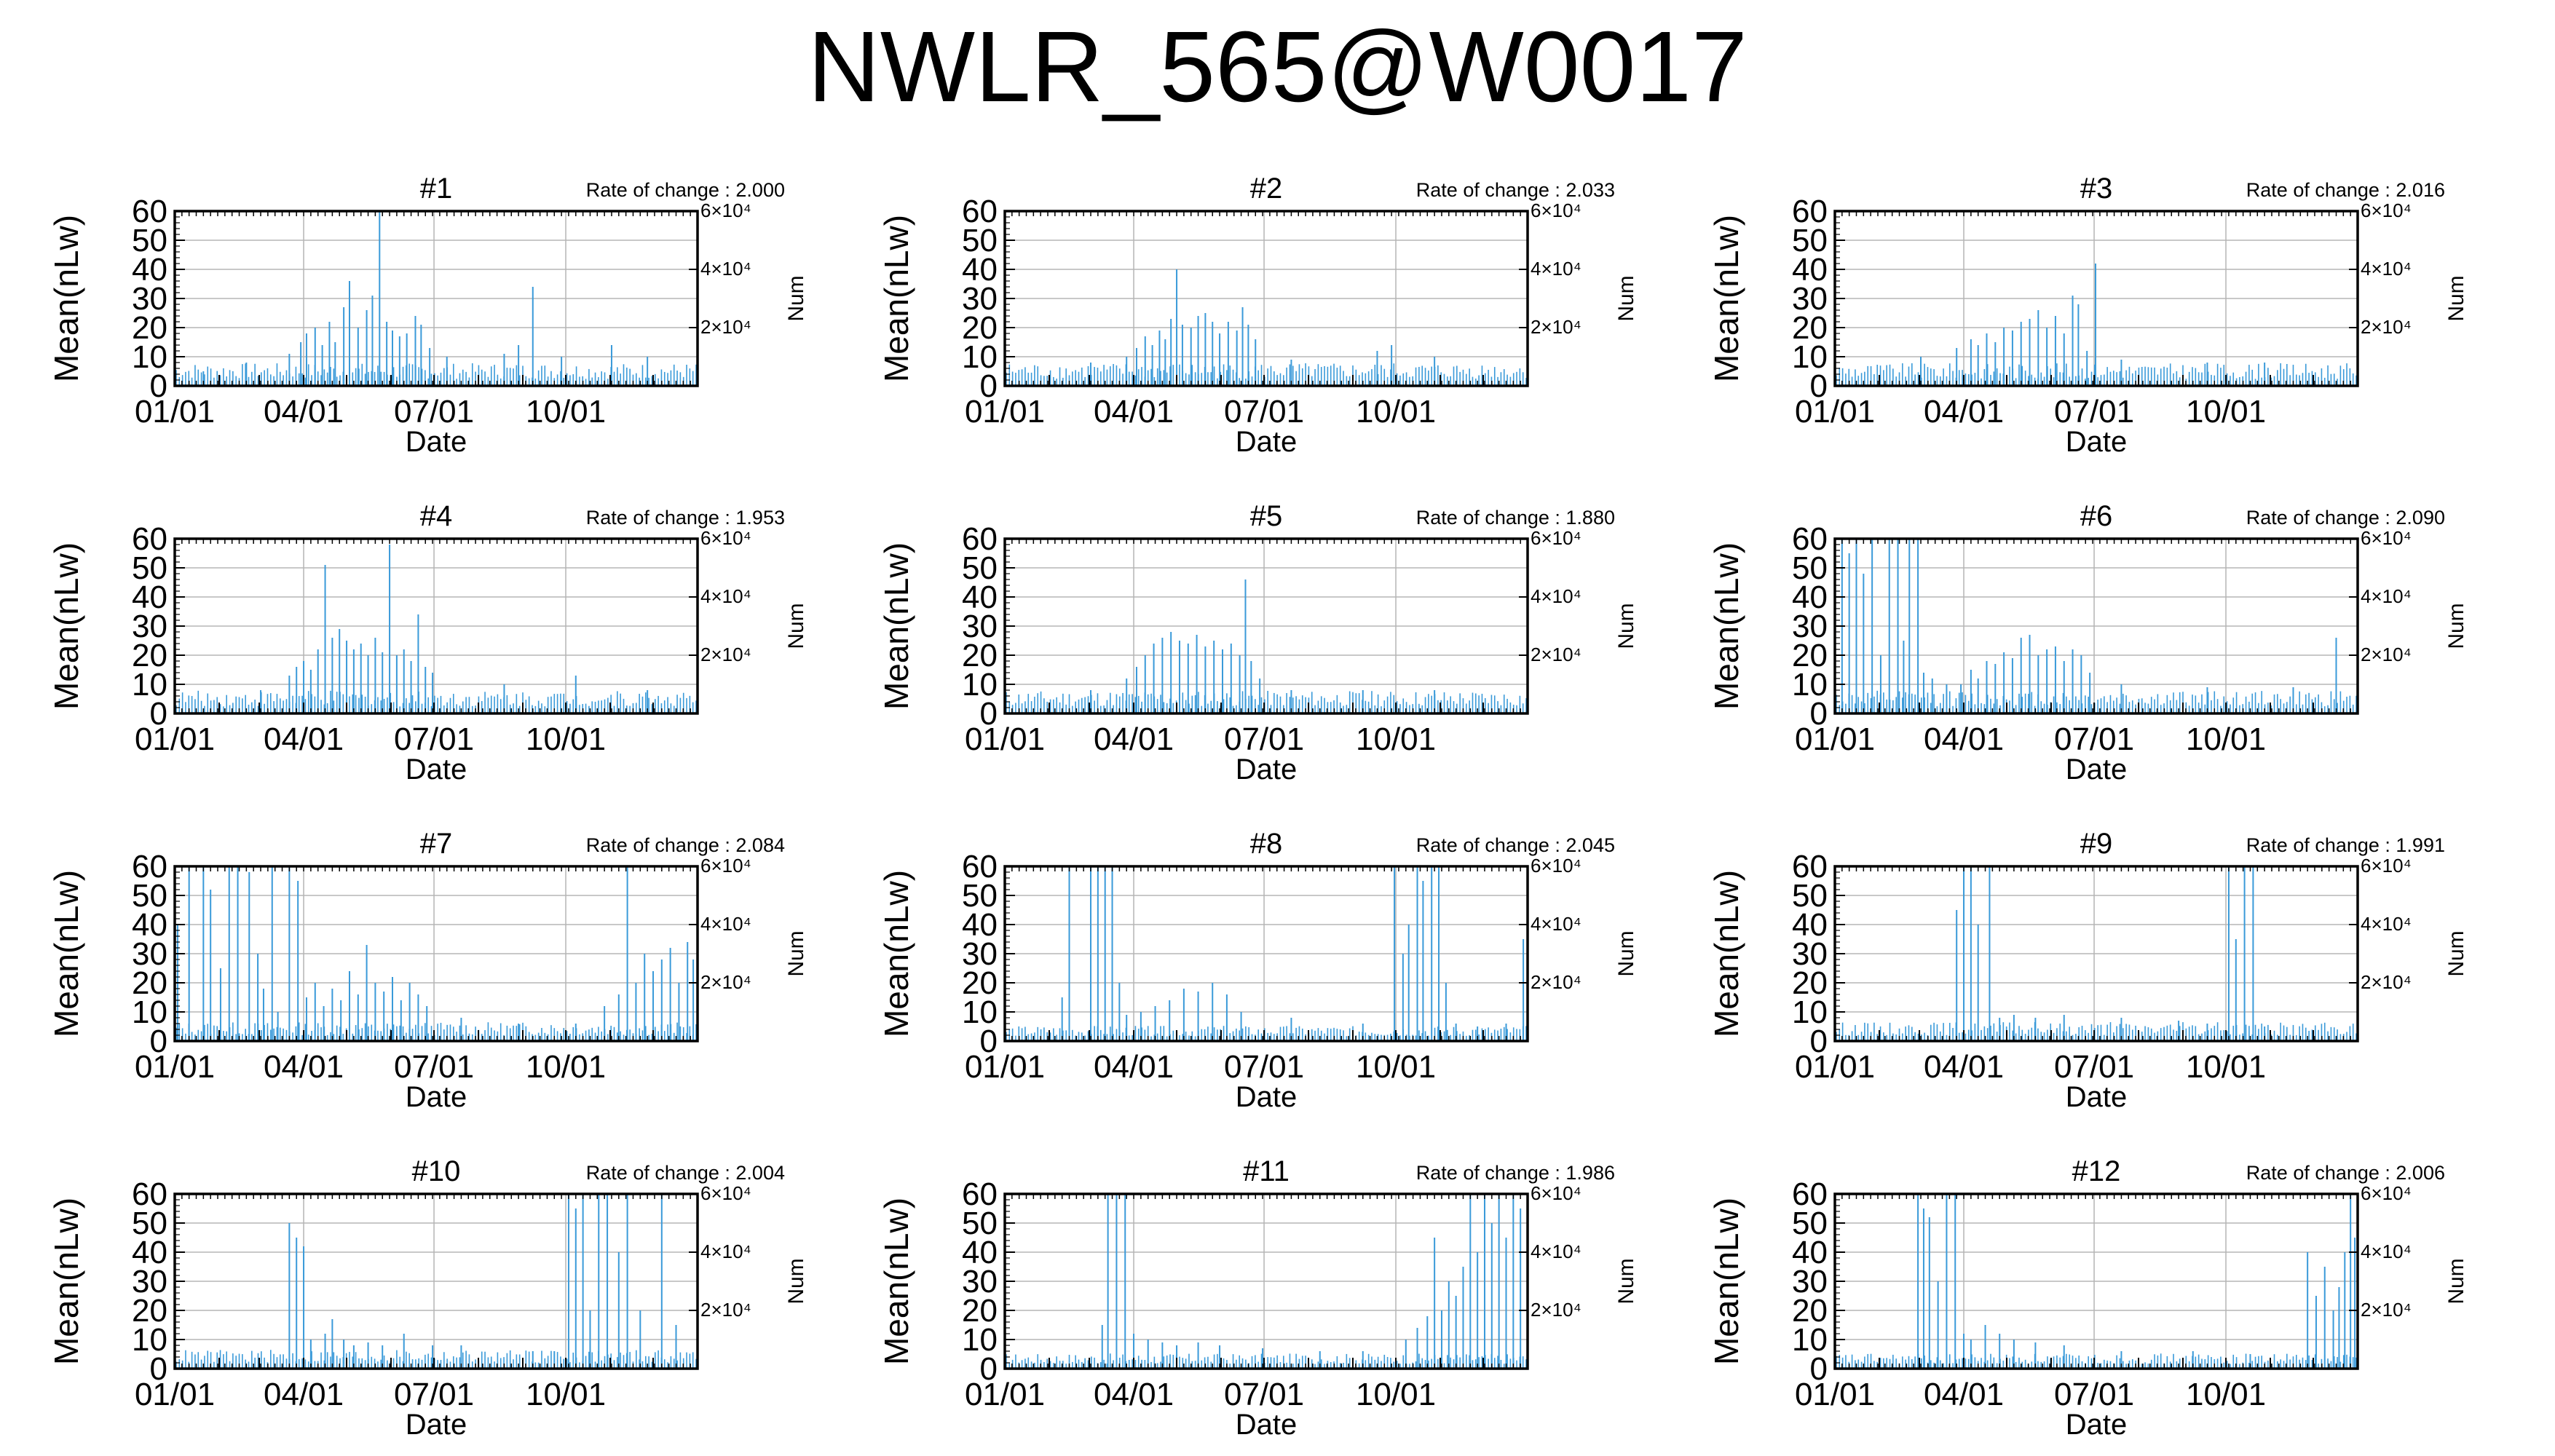 The width and height of the screenshot is (2555, 1456). I want to click on rate-of-change-label: Rate of change : 2.033, so click(1515, 190).